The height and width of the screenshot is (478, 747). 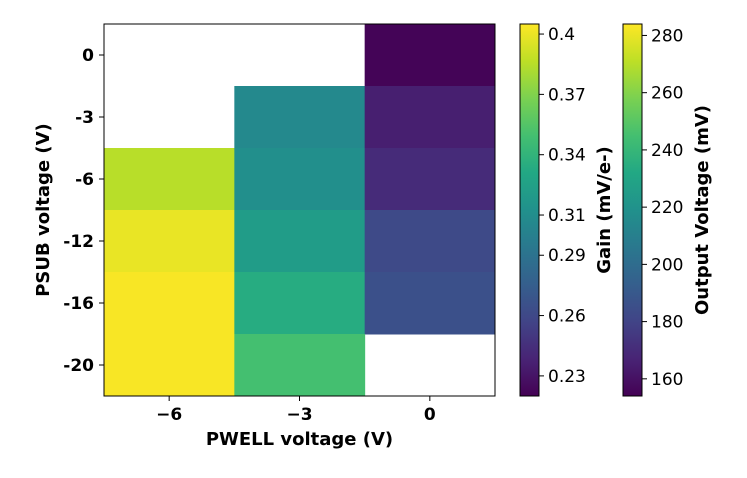 What do you see at coordinates (567, 317) in the screenshot?
I see `colorbar-tick-label: 0.26` at bounding box center [567, 317].